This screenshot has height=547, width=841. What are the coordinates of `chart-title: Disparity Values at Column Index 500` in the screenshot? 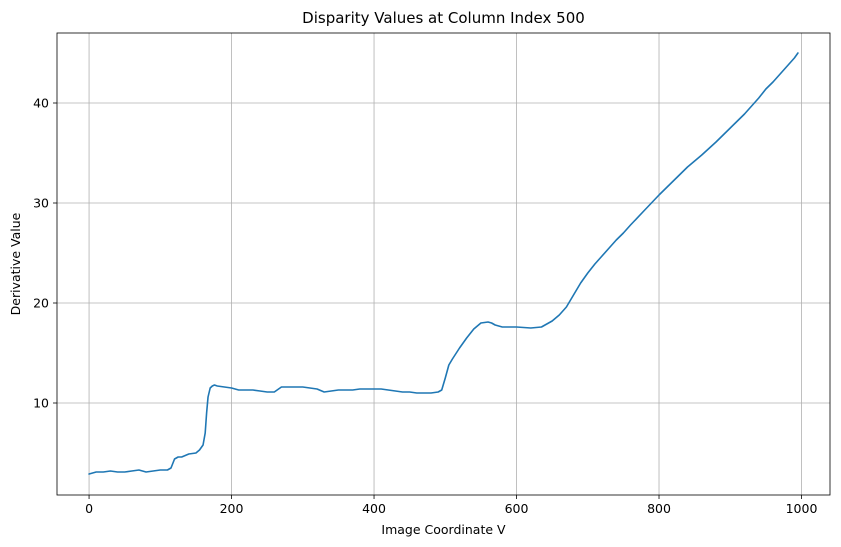 It's located at (443, 18).